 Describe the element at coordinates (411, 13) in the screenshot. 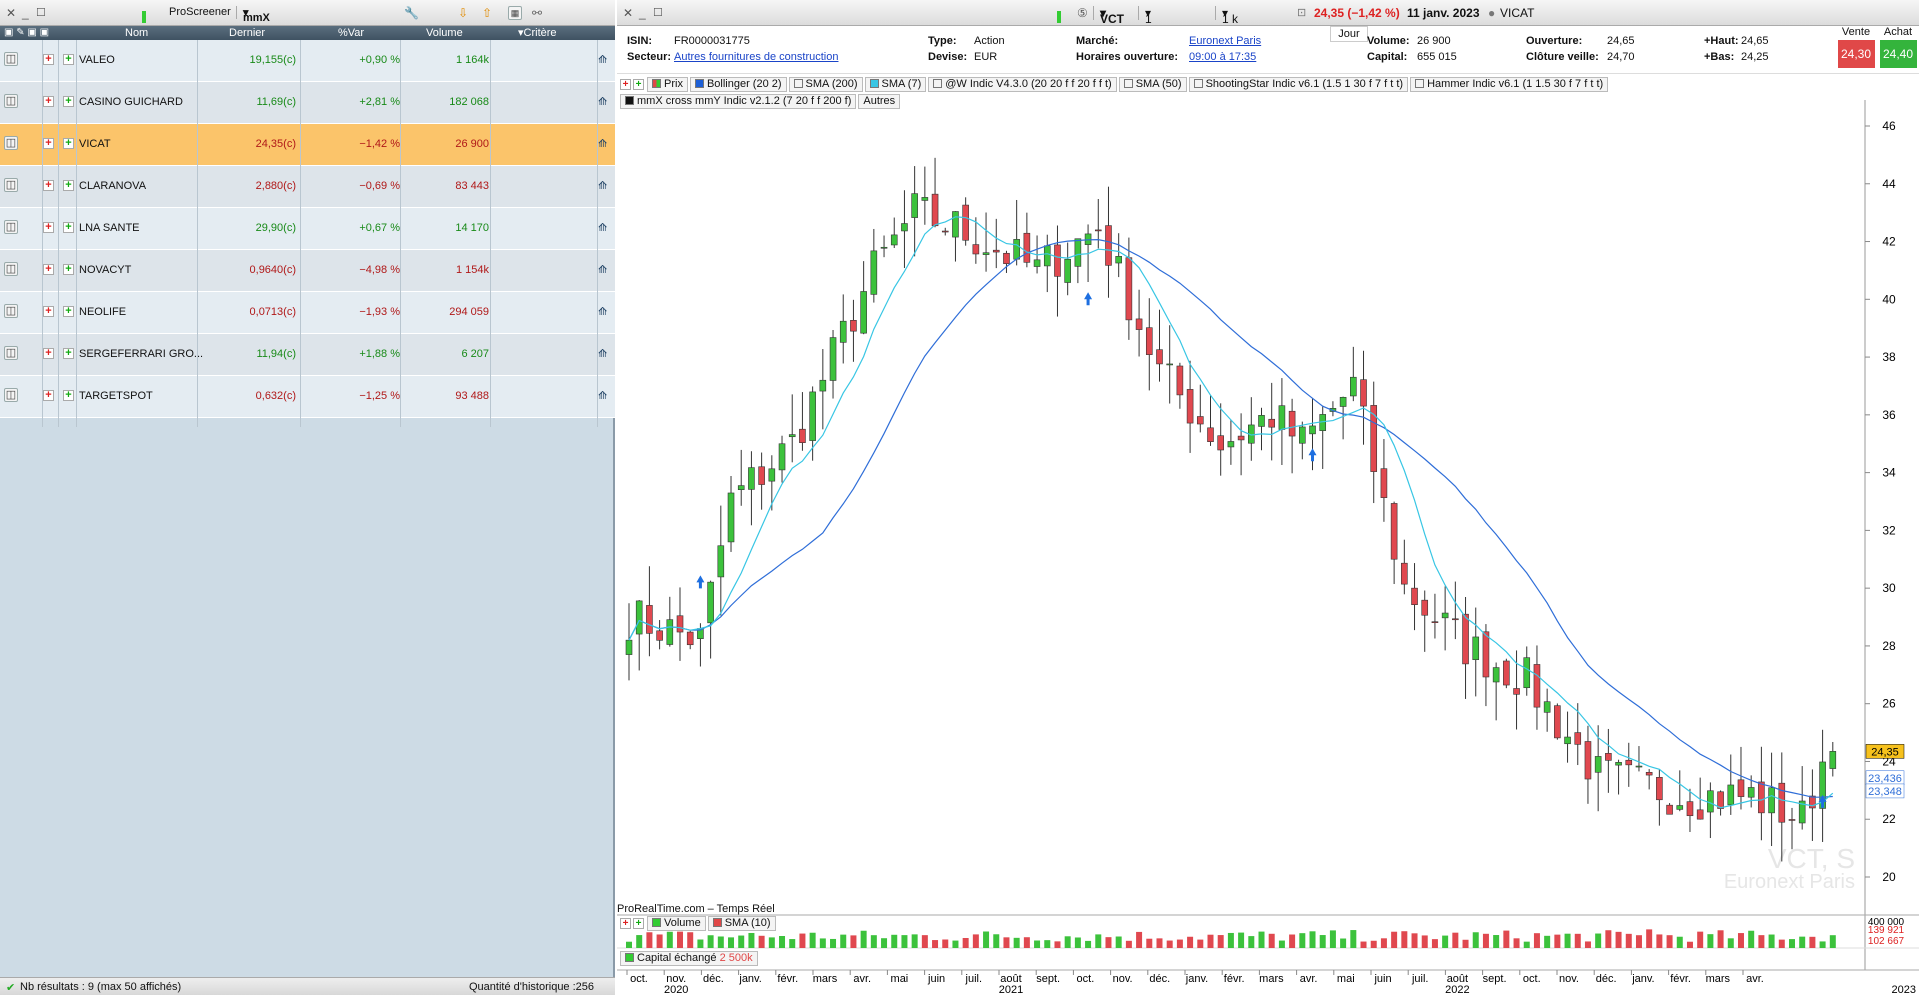

I see `wrench-icon: 🔧` at that location.